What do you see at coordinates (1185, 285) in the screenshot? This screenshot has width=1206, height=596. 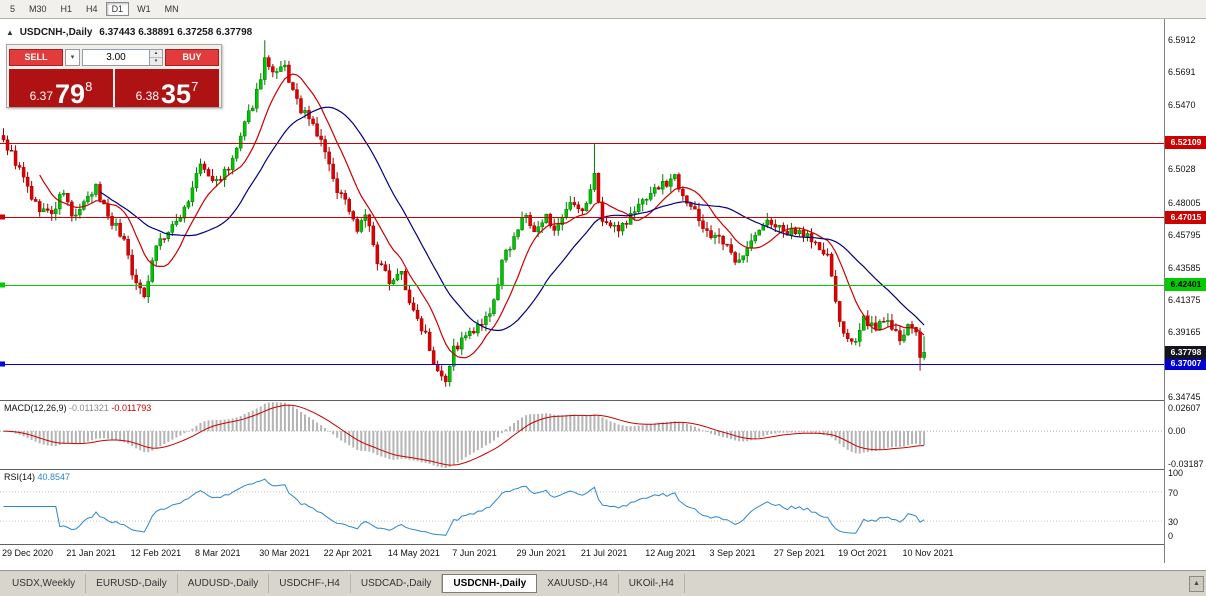 I see `price-level-badge: 6.42401` at bounding box center [1185, 285].